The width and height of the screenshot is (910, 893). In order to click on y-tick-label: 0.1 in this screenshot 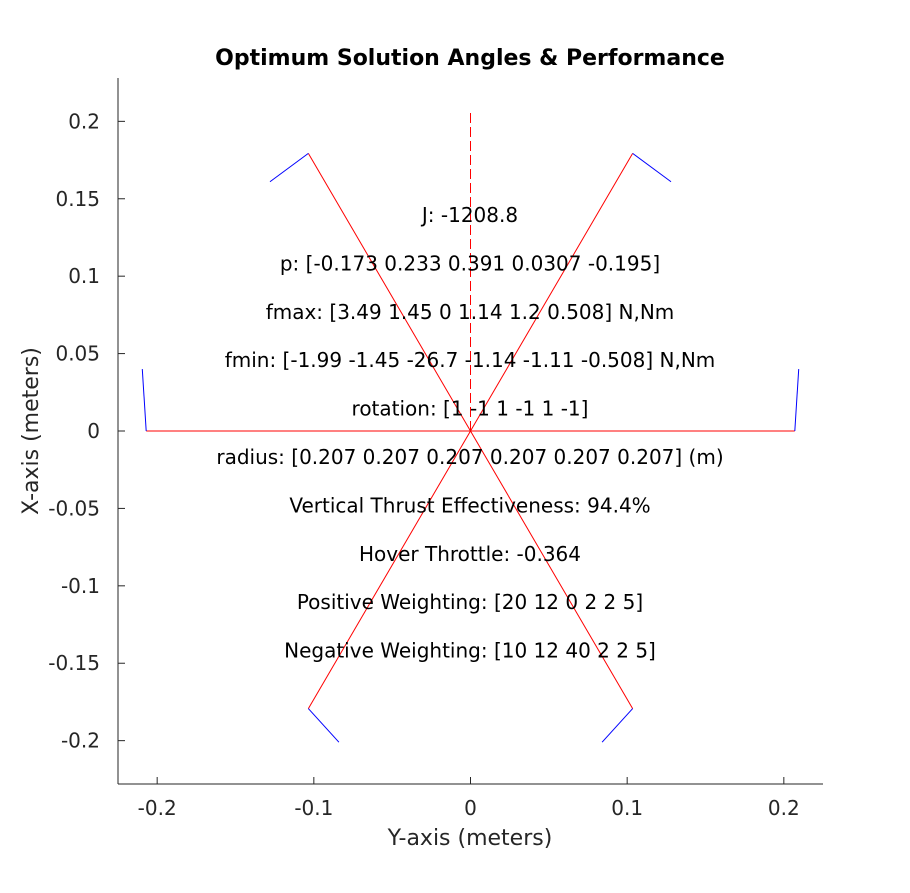, I will do `click(84, 276)`.